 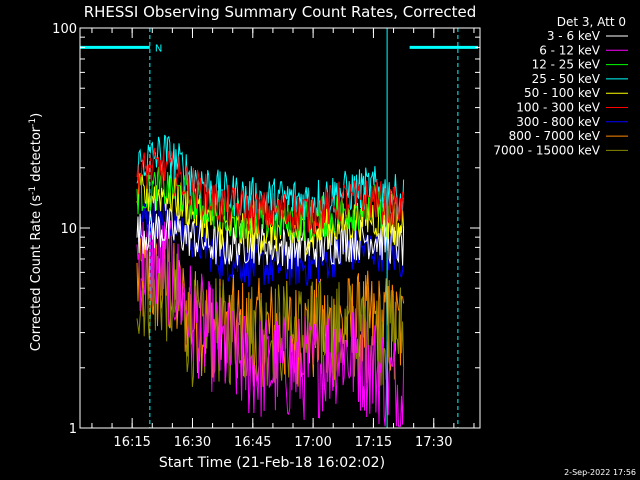 What do you see at coordinates (373, 442) in the screenshot?
I see `x-tick-label-4: 17:15` at bounding box center [373, 442].